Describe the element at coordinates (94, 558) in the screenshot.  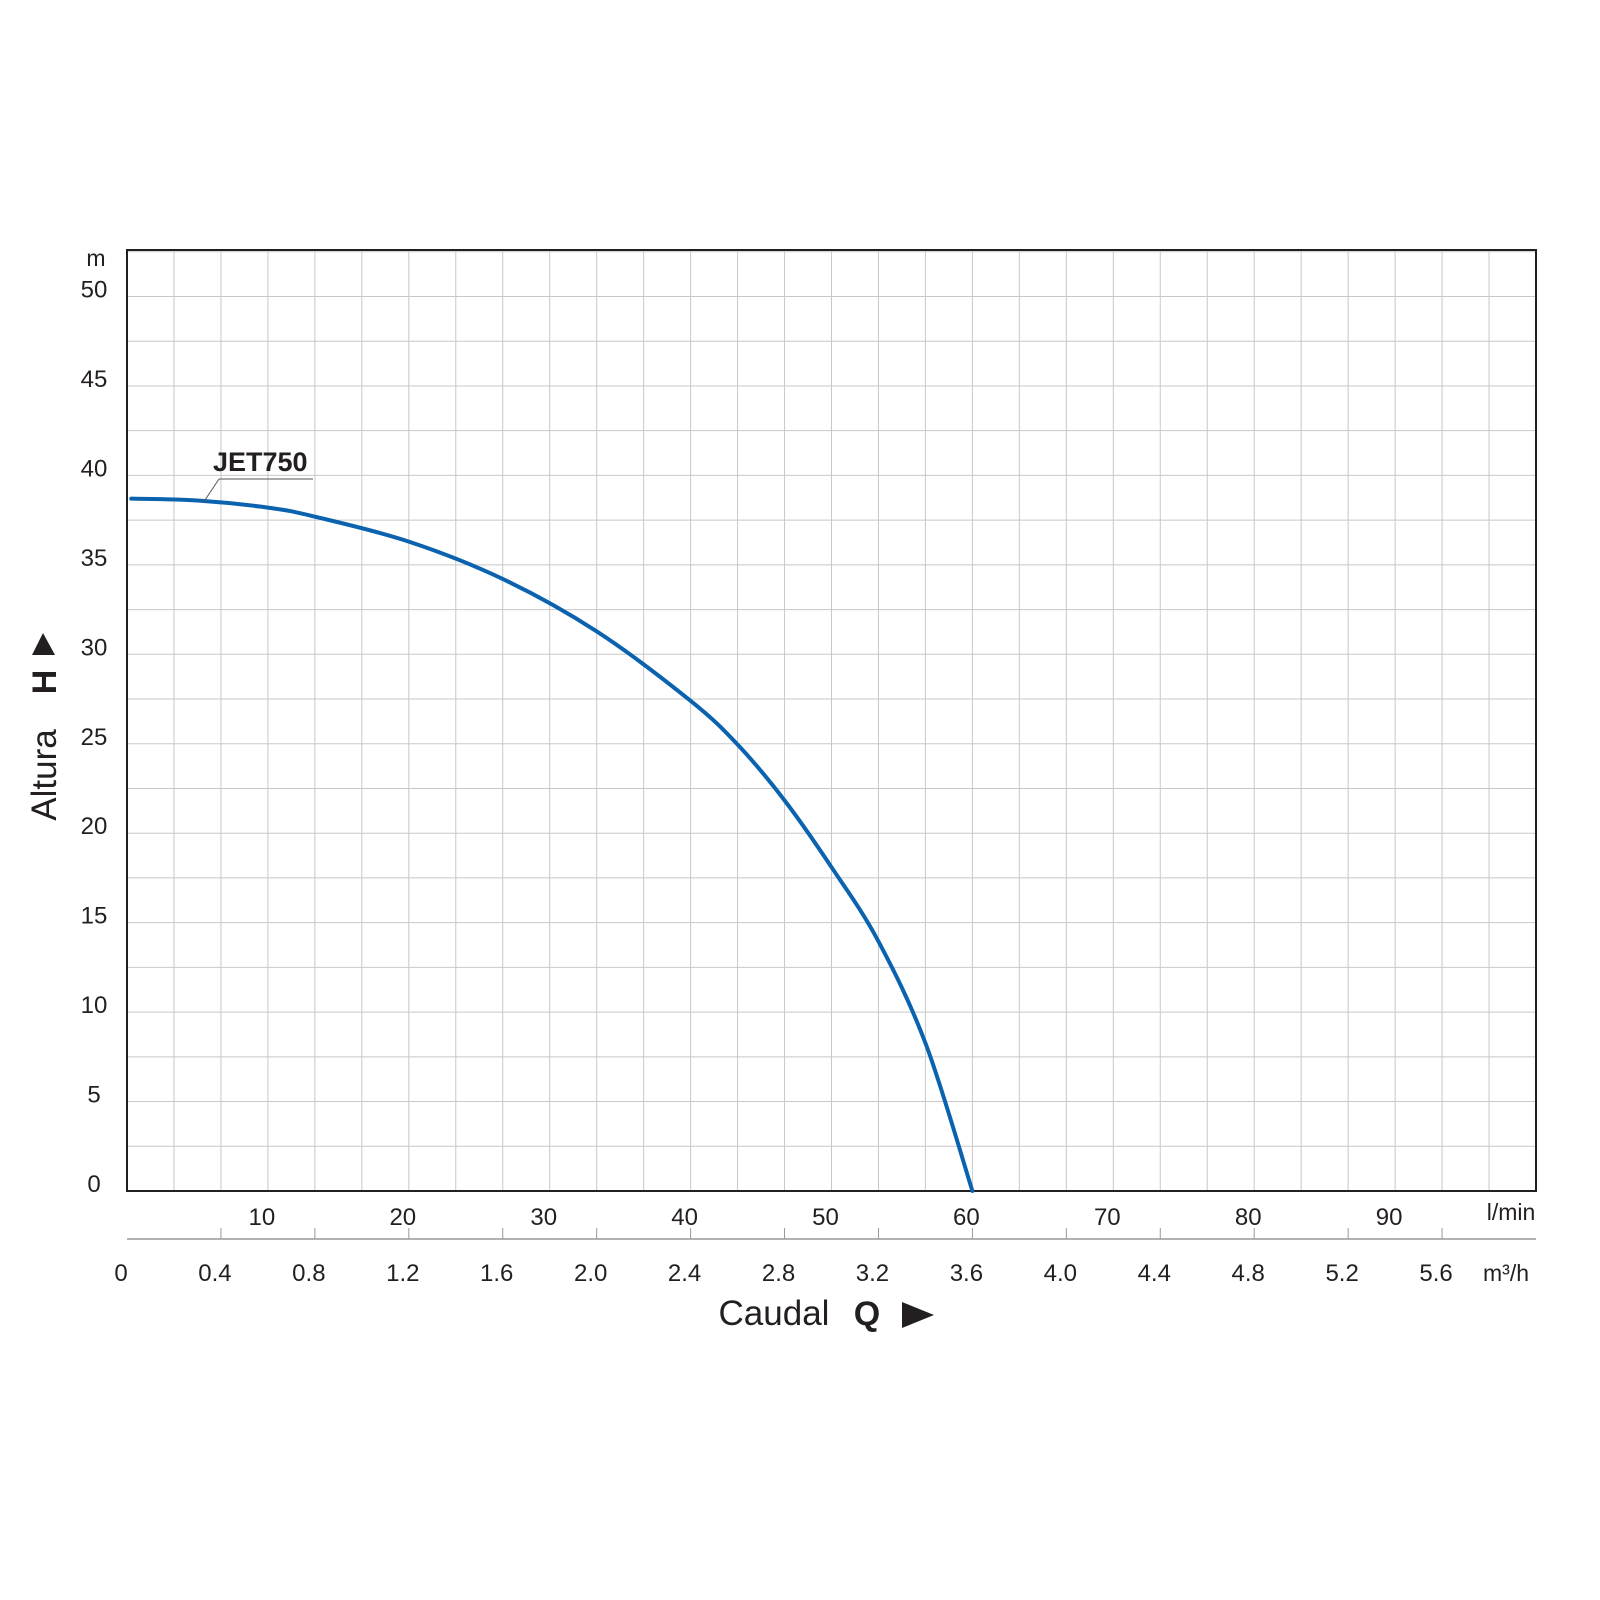
I see `y-tick-label: 35` at that location.